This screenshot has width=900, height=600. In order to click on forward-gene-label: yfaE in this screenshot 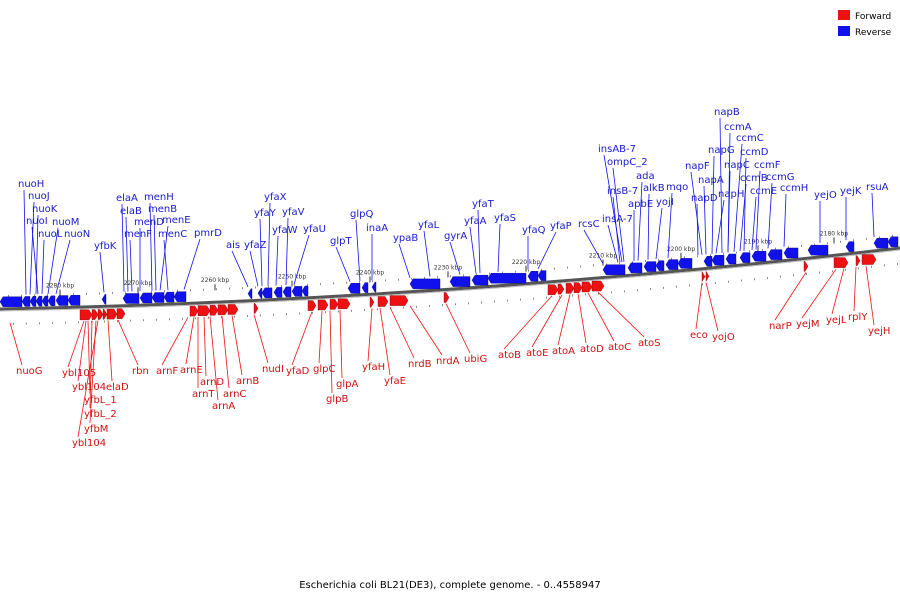, I will do `click(395, 381)`.